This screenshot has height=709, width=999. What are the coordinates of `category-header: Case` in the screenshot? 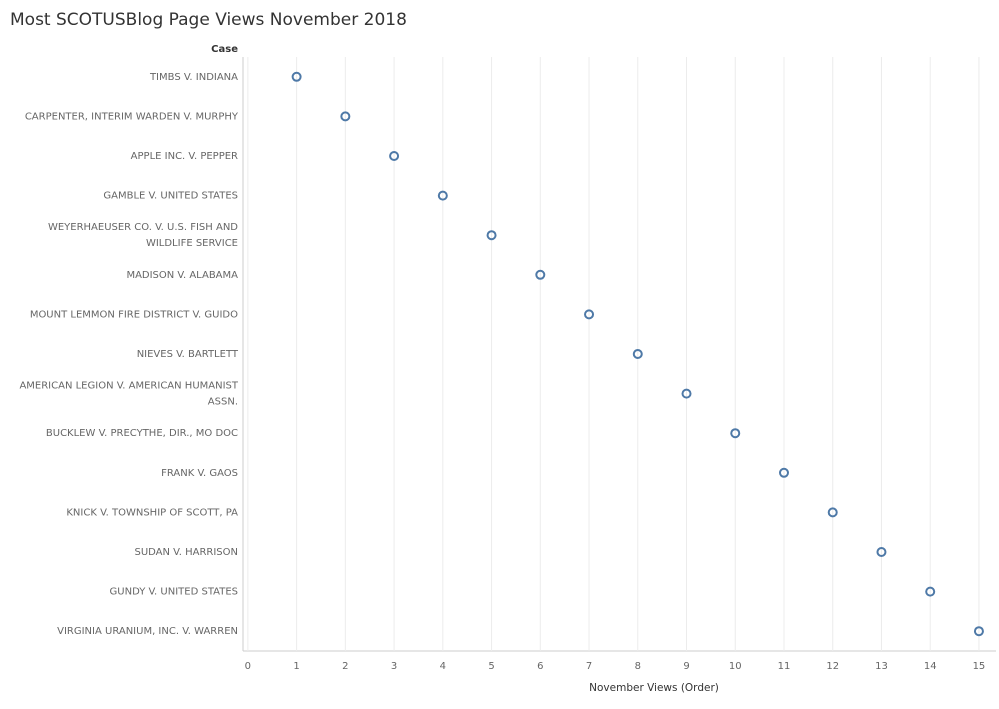 It's located at (224, 49).